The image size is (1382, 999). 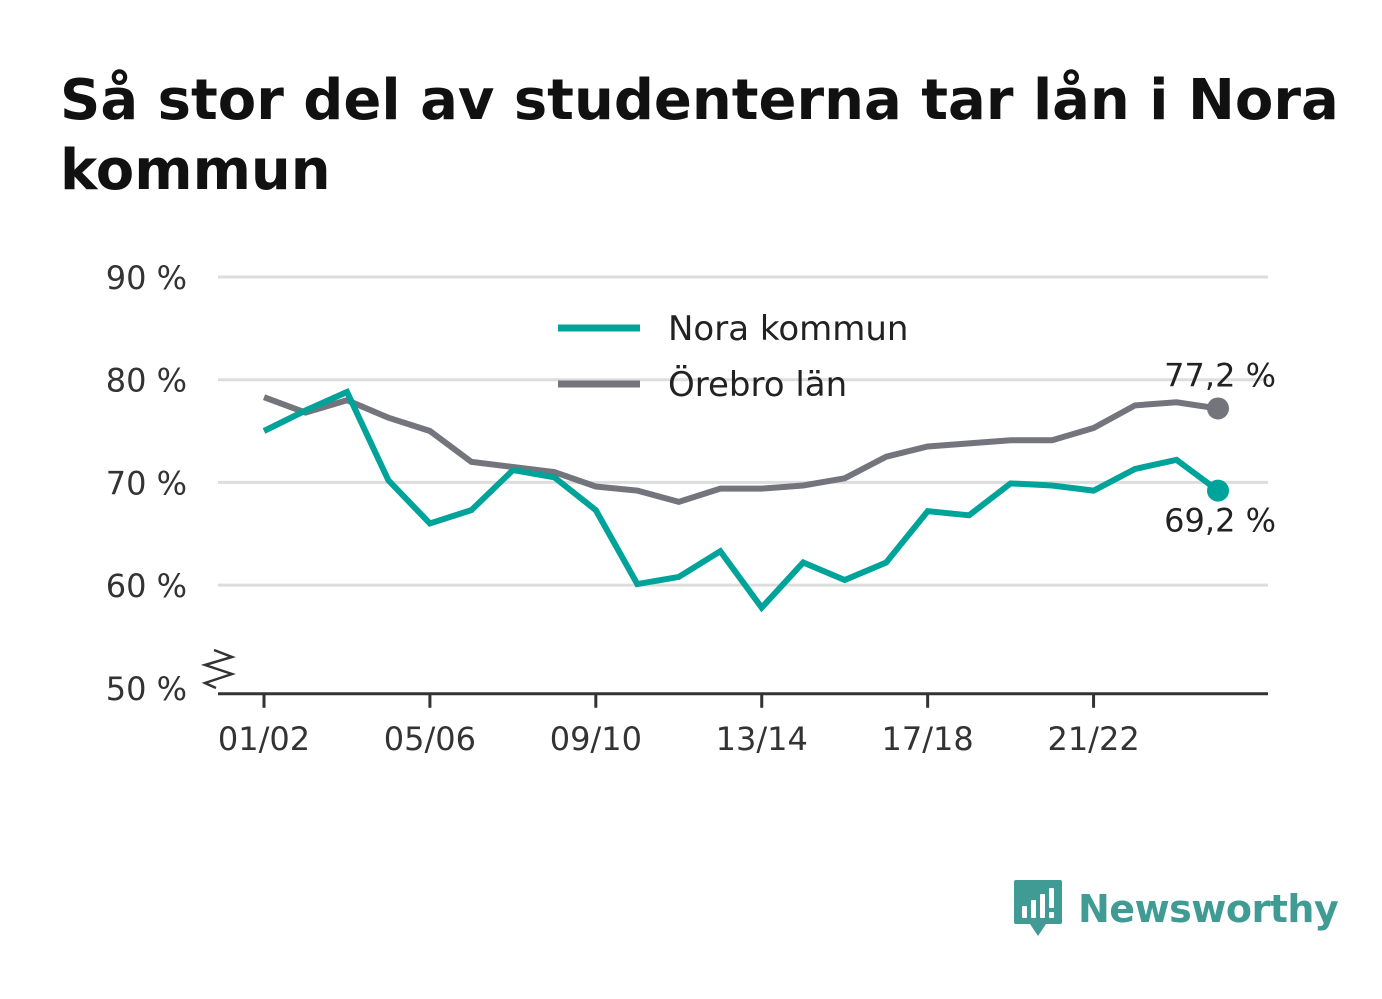 I want to click on axis-break-symbol, so click(x=218, y=669).